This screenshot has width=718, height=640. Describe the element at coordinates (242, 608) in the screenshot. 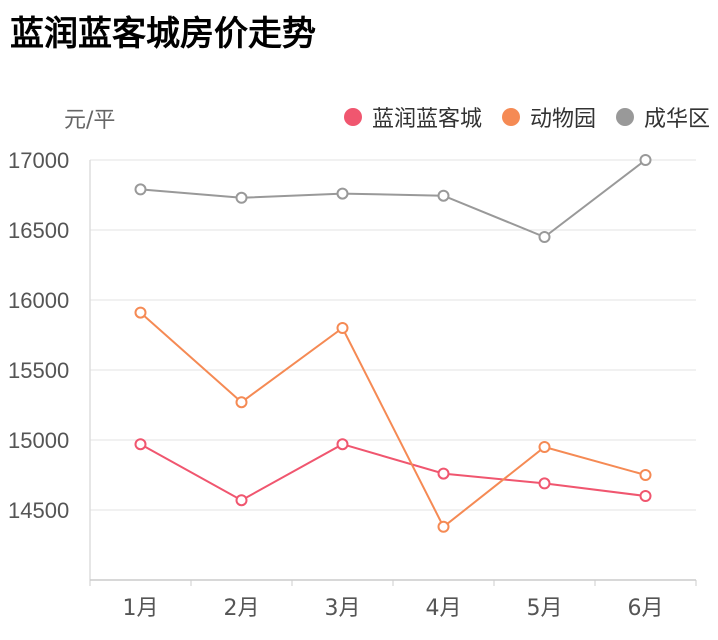

I see `x-tick-label: 2月` at that location.